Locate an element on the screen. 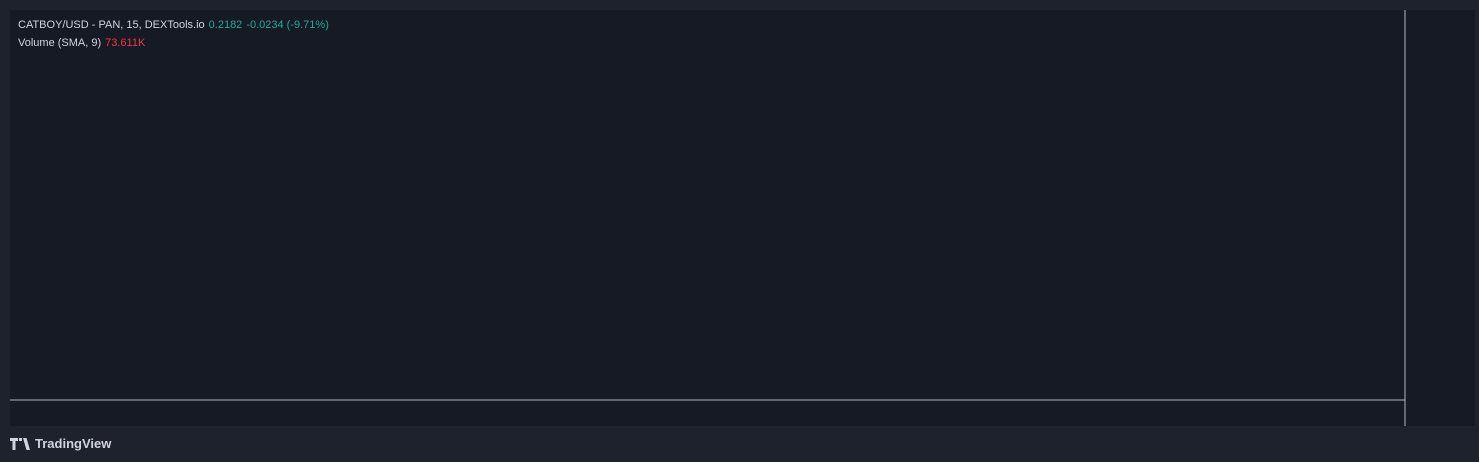 The height and width of the screenshot is (462, 1479). change: -0.0234 (-9.71%) is located at coordinates (287, 25).